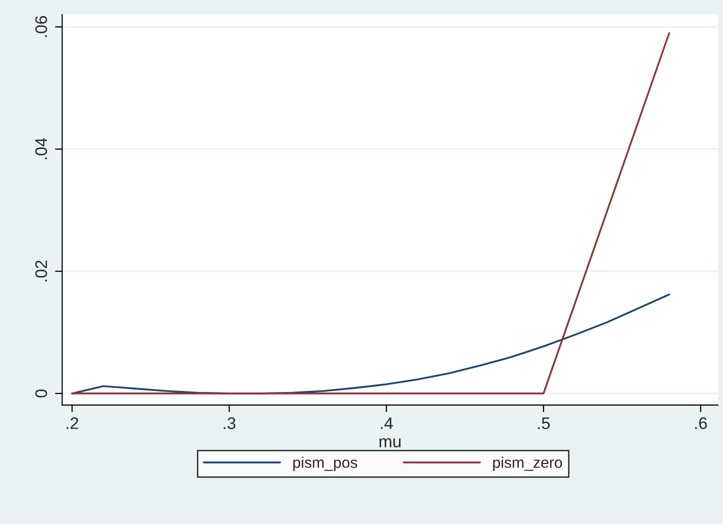 Image resolution: width=723 pixels, height=524 pixels. I want to click on legend-label: pism_pos, so click(325, 463).